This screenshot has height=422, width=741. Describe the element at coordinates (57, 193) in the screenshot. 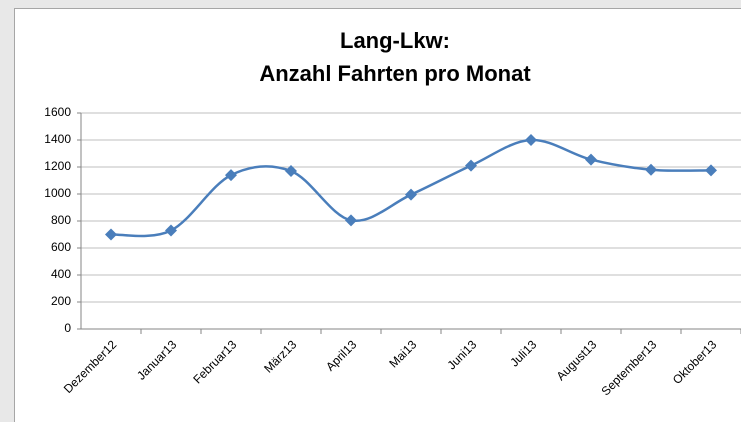

I see `y-tick-label: 1000` at that location.